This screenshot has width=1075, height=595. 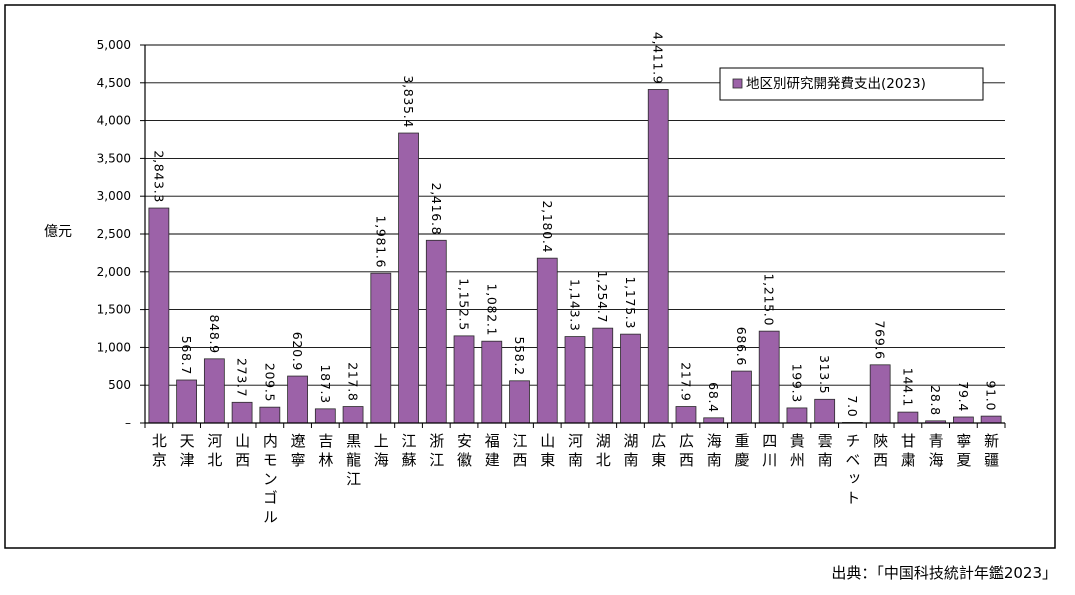 What do you see at coordinates (353, 461) in the screenshot?
I see `x-tick-label: 黒龍江` at bounding box center [353, 461].